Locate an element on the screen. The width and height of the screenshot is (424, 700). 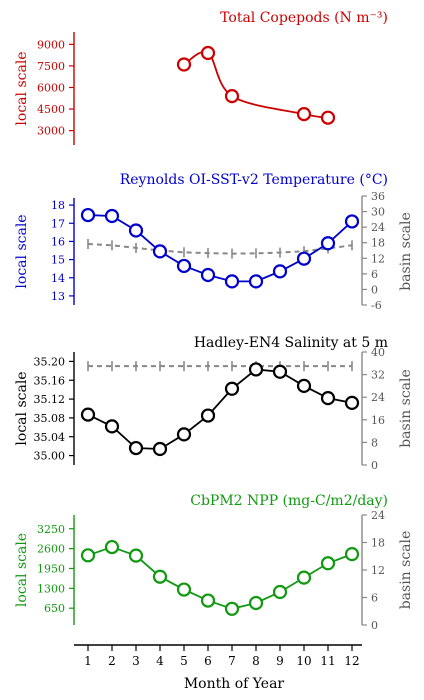
left-tick-label: 35.08 is located at coordinates (50, 418).